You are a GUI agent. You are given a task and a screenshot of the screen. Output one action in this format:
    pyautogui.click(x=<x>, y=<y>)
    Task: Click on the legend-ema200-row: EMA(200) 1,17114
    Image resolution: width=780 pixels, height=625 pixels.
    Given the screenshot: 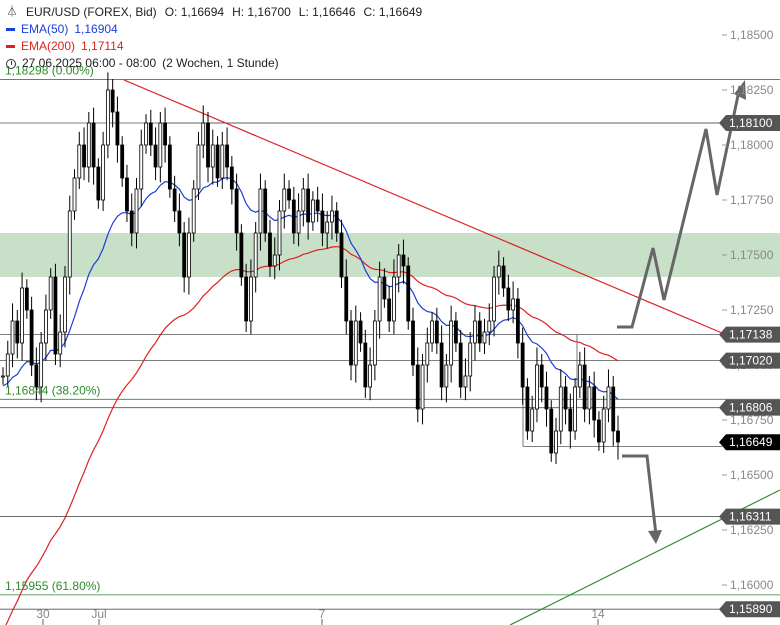 What is the action you would take?
    pyautogui.click(x=215, y=46)
    